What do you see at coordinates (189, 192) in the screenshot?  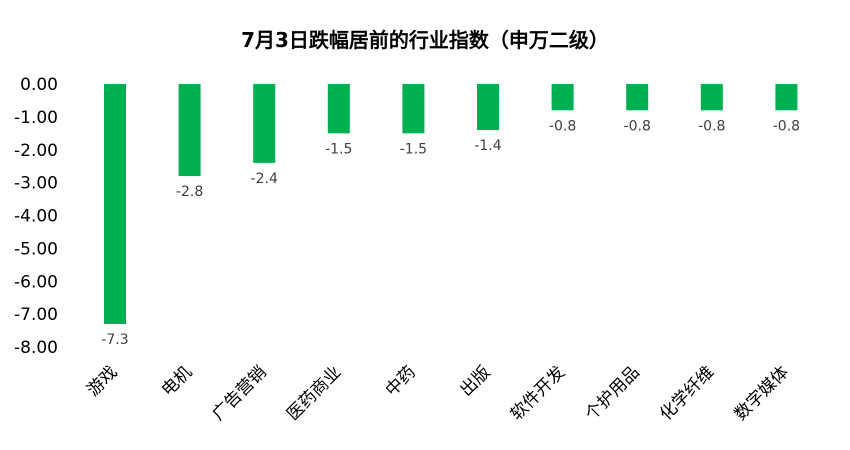 I see `data-label: -2.8` at bounding box center [189, 192].